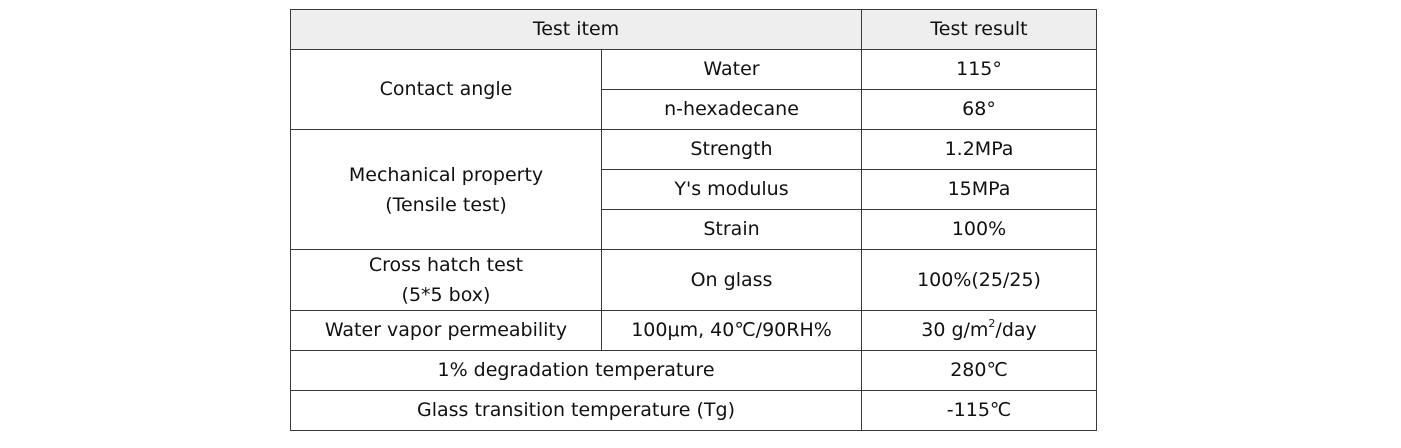  What do you see at coordinates (576, 29) in the screenshot?
I see `header-test-item: Test item` at bounding box center [576, 29].